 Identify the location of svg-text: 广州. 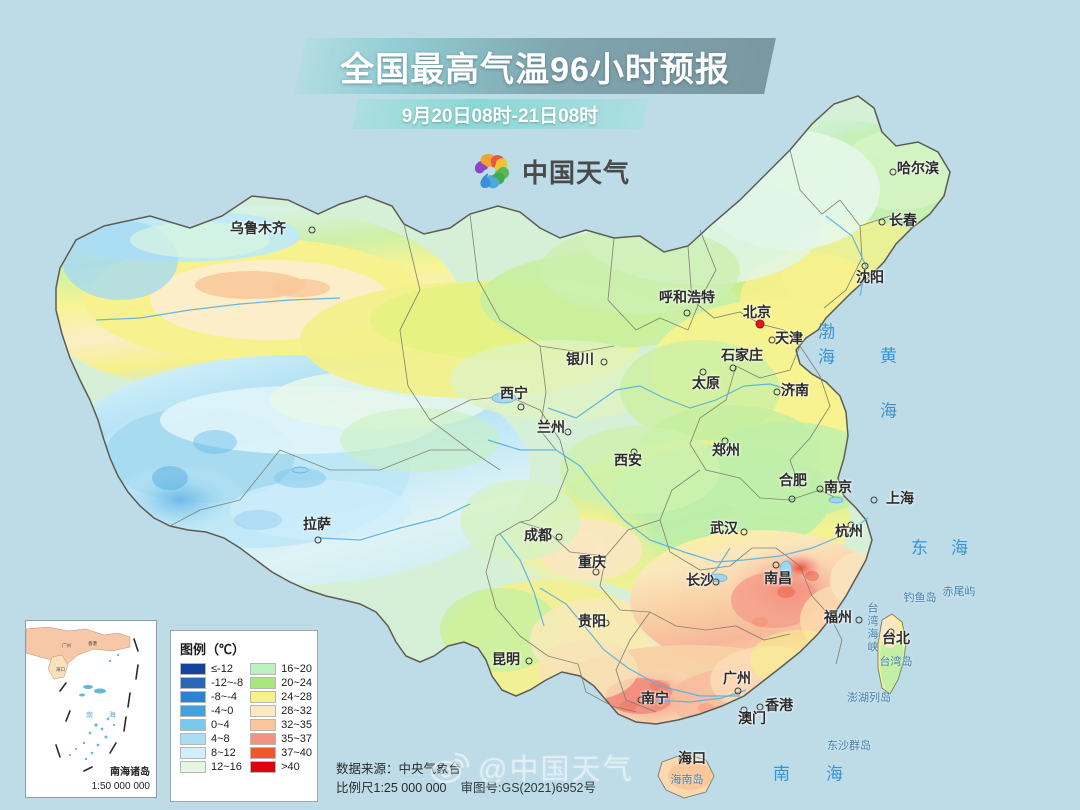
(66, 645).